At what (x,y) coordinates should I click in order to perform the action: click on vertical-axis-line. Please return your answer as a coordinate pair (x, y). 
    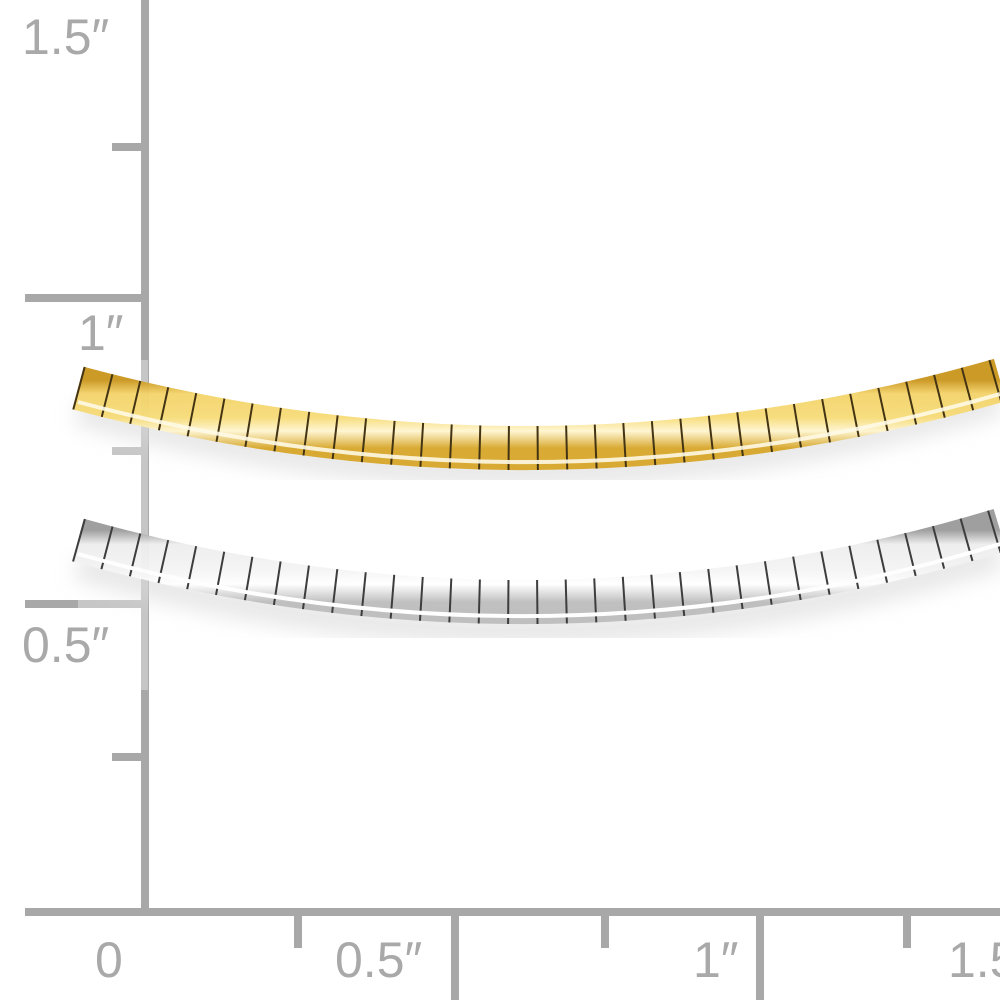
    Looking at the image, I should click on (145, 458).